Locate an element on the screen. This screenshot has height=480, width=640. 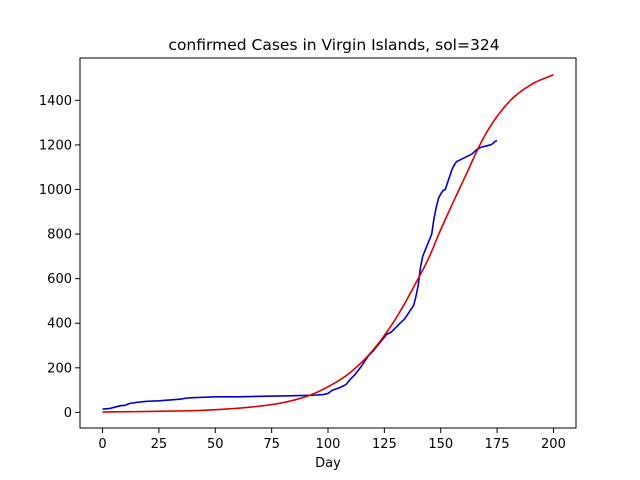
x-tick-label: 0 is located at coordinates (102, 444).